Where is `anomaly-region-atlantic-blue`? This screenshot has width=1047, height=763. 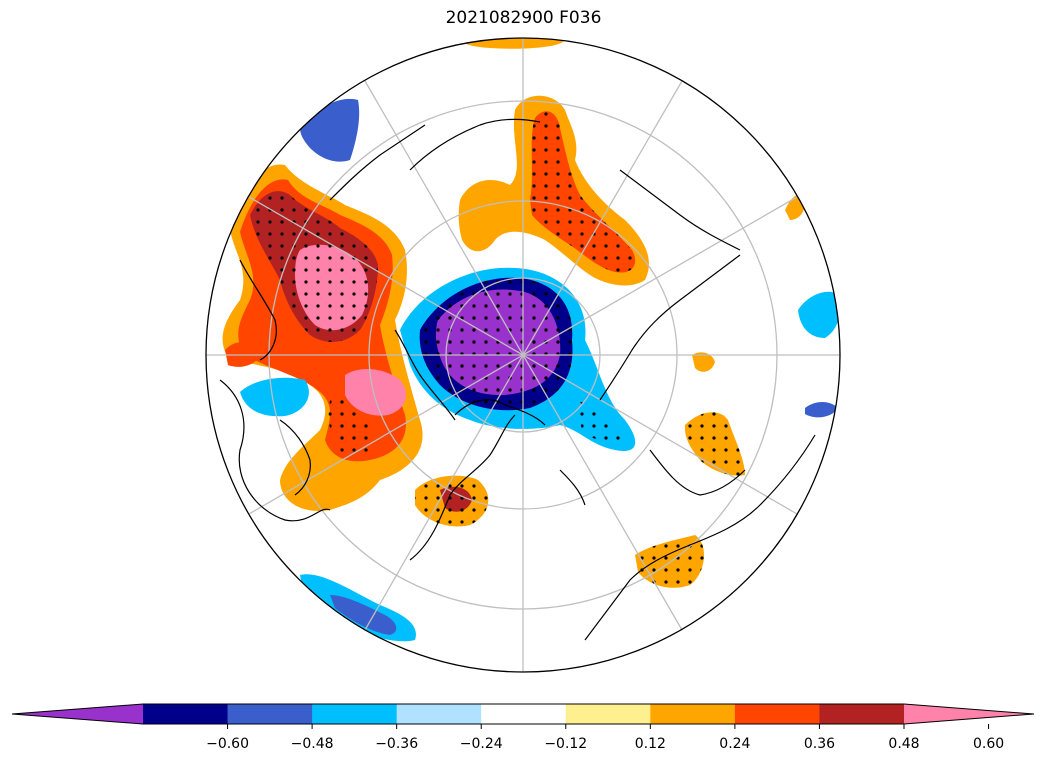 anomaly-region-atlantic-blue is located at coordinates (274, 397).